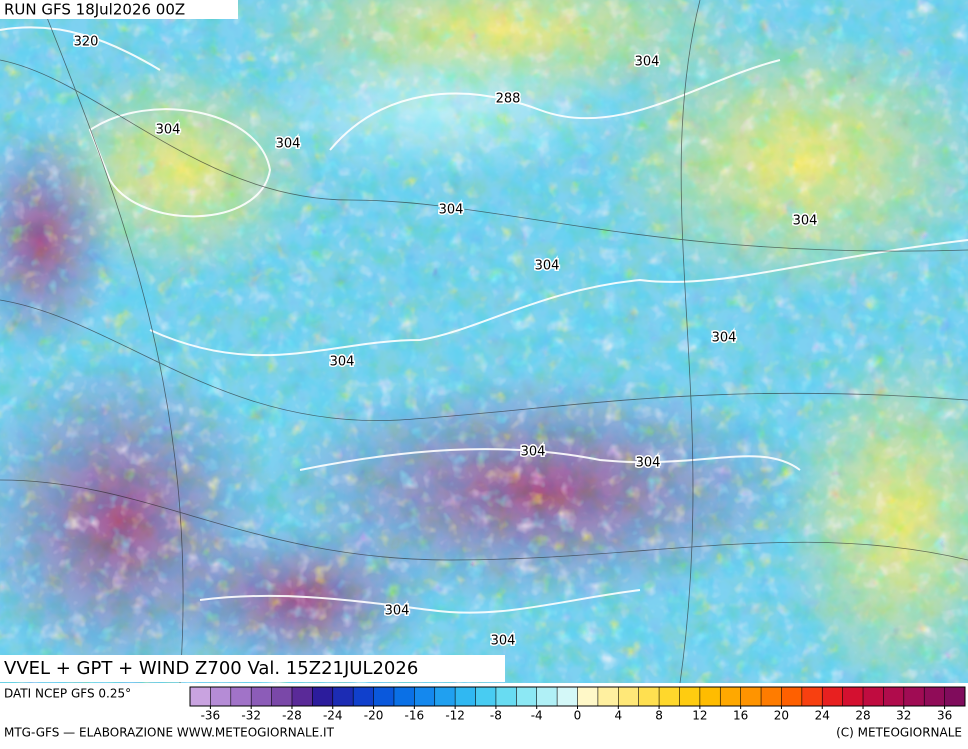 This screenshot has width=968, height=749. I want to click on colorbar-tick-label: 16, so click(740, 716).